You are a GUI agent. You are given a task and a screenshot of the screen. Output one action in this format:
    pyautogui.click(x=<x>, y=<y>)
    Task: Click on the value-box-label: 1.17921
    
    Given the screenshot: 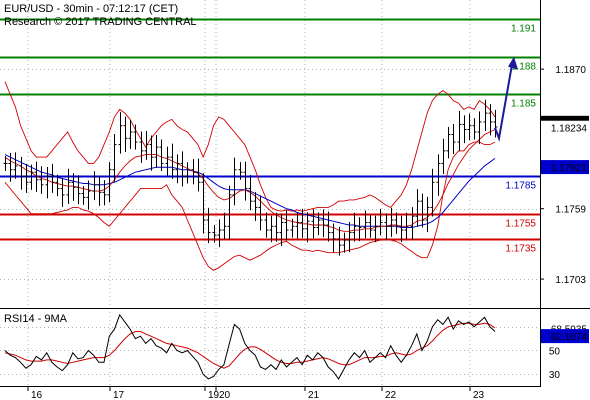 What is the action you would take?
    pyautogui.click(x=569, y=168)
    